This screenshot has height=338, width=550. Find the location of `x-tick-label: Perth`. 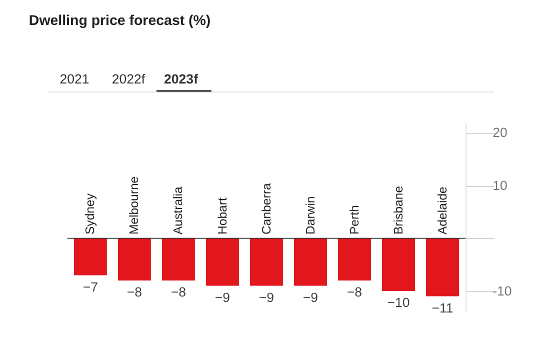

x-tick-label: Perth is located at coordinates (354, 219).